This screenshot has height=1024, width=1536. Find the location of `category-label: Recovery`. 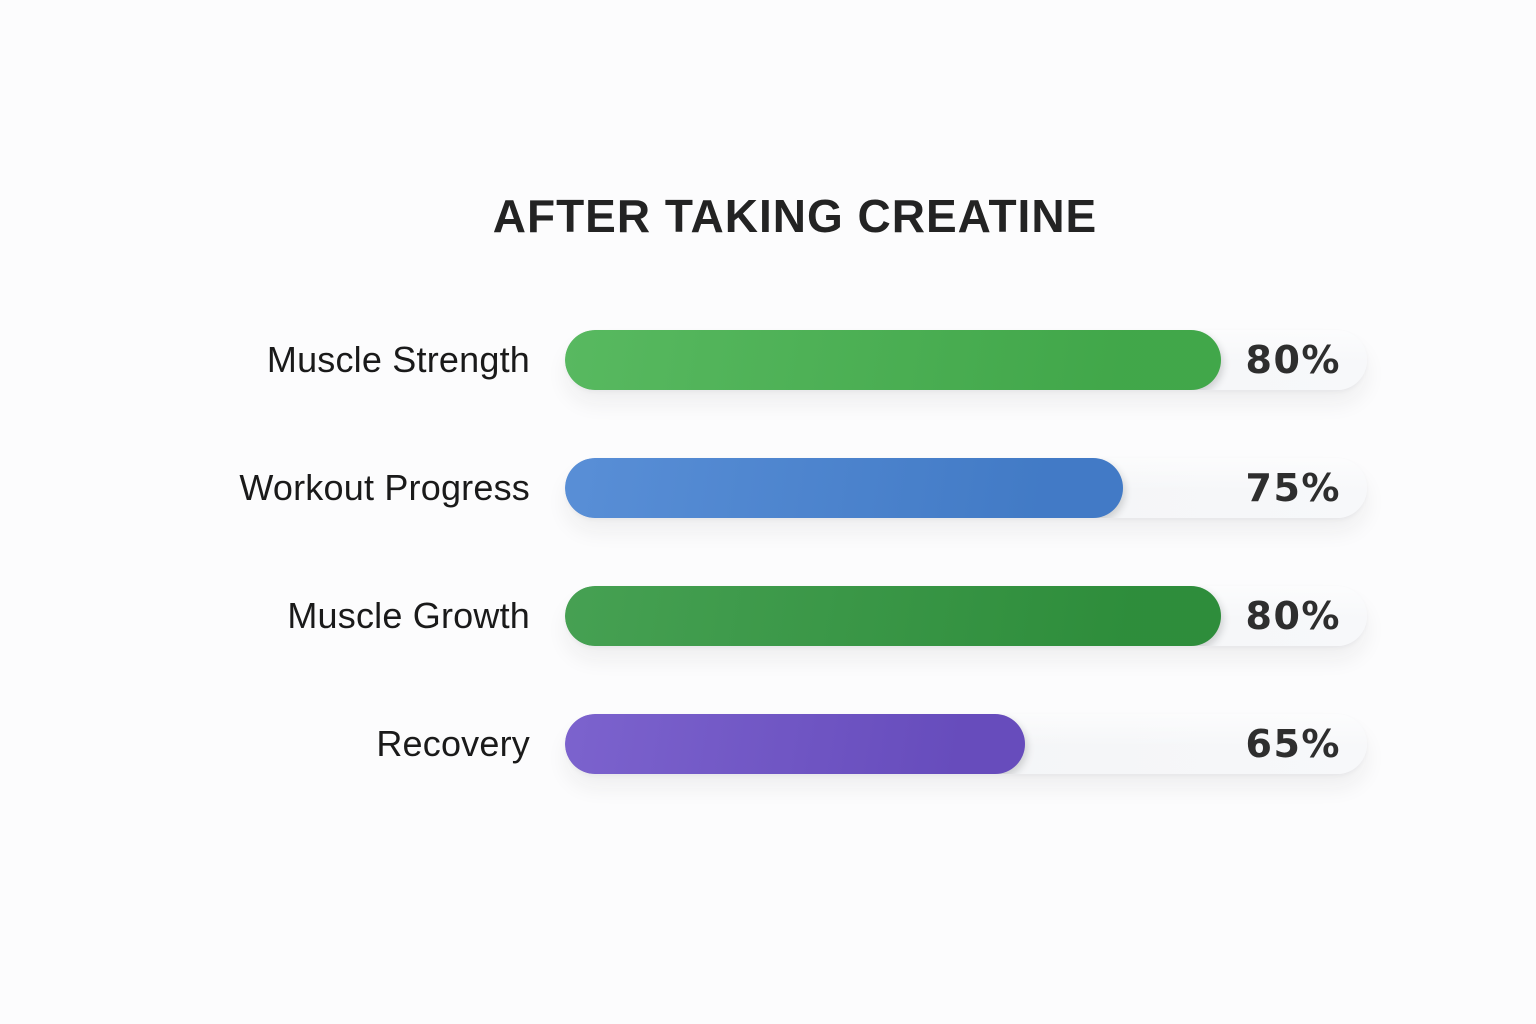

category-label: Recovery is located at coordinates (453, 743).